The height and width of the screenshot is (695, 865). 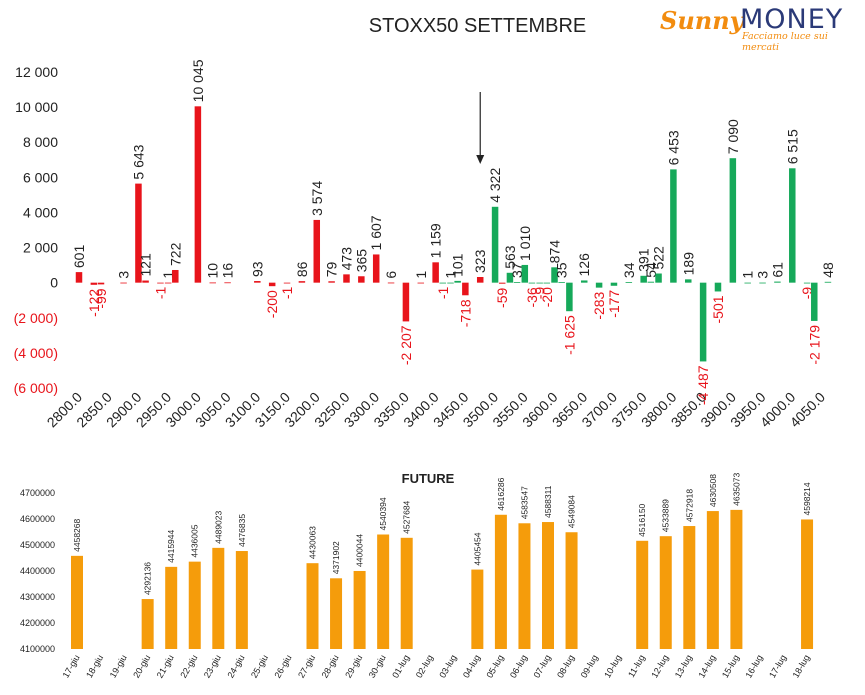 I want to click on future-x-tick-label: 12-lug, so click(x=659, y=666).